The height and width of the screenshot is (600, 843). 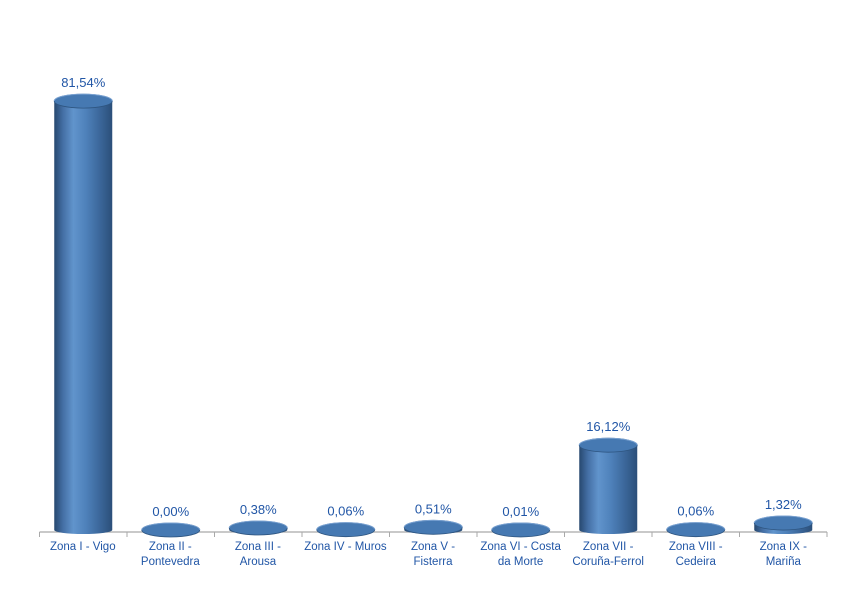 I want to click on category-label: Zona I - Vigo, so click(x=82, y=547).